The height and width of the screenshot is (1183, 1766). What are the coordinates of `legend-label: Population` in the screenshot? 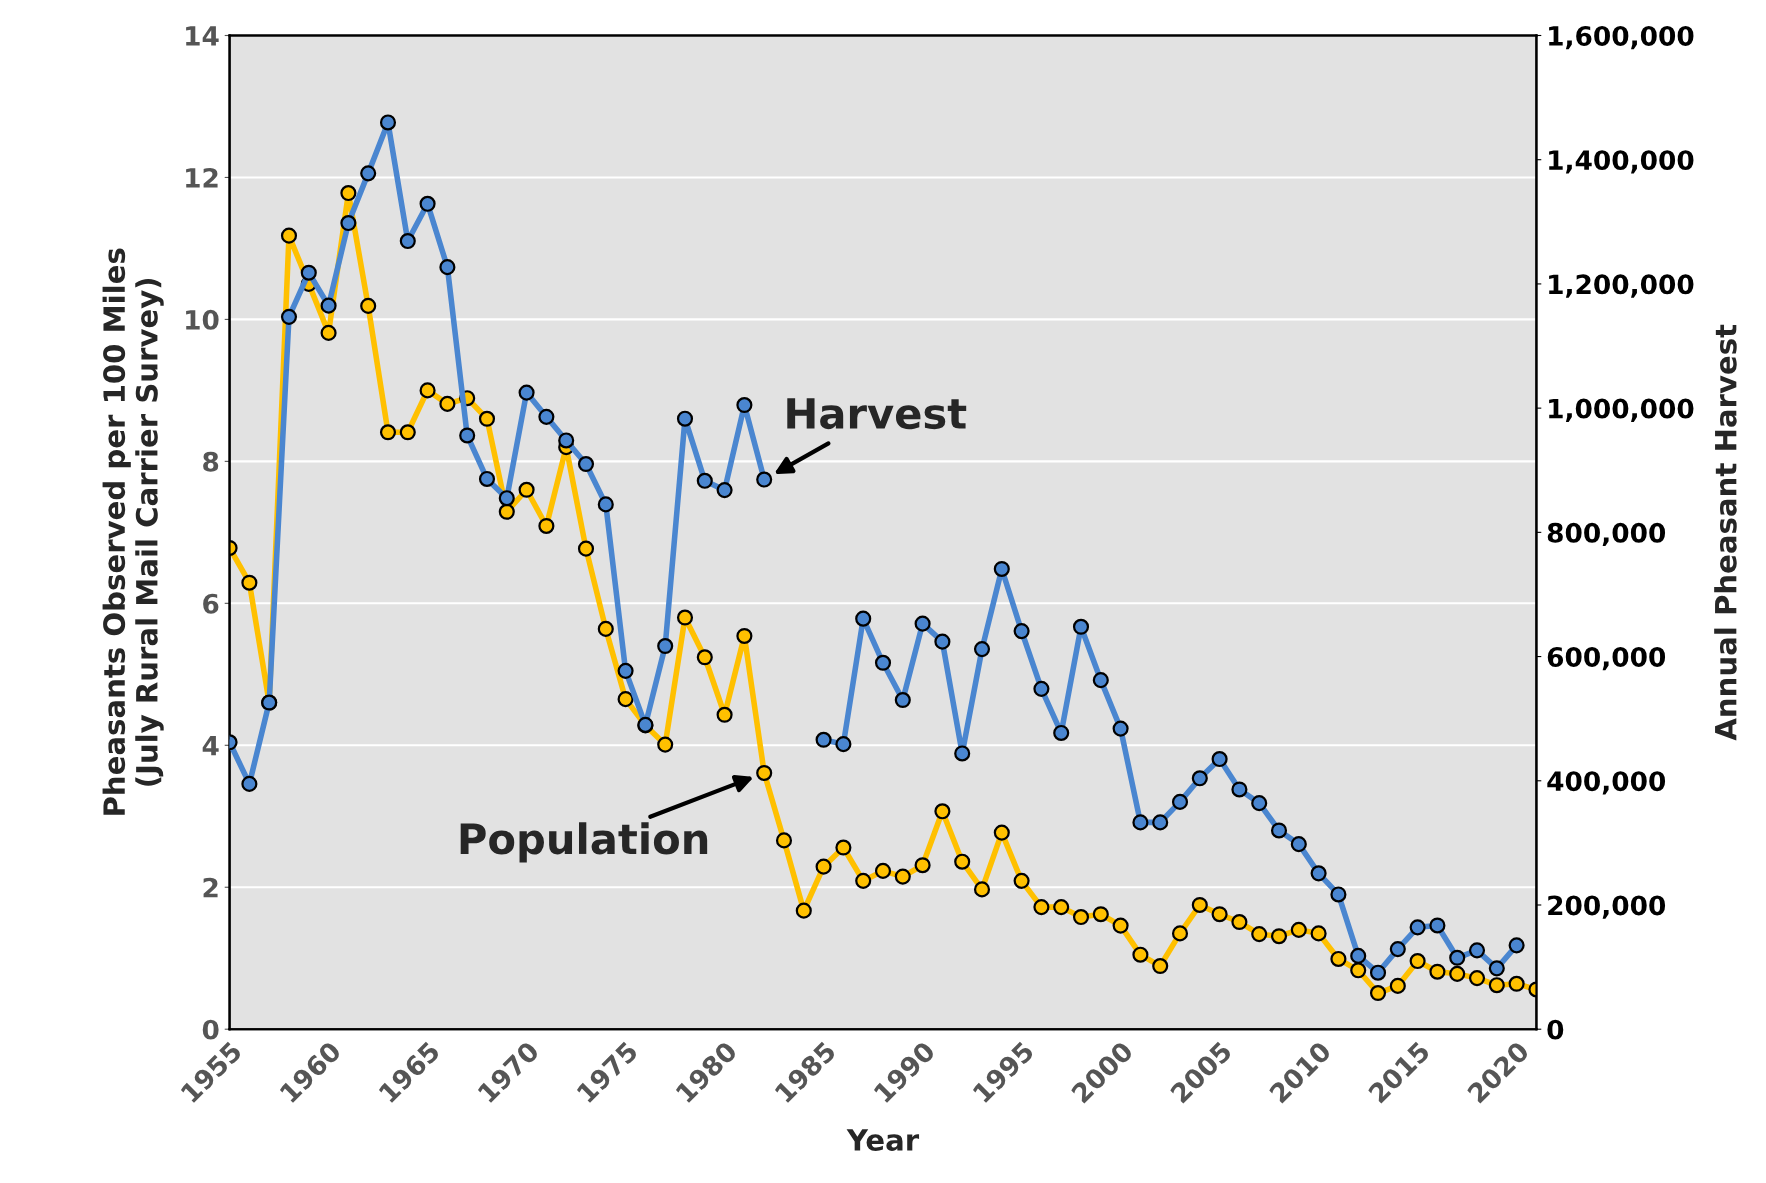 It's located at (584, 842).